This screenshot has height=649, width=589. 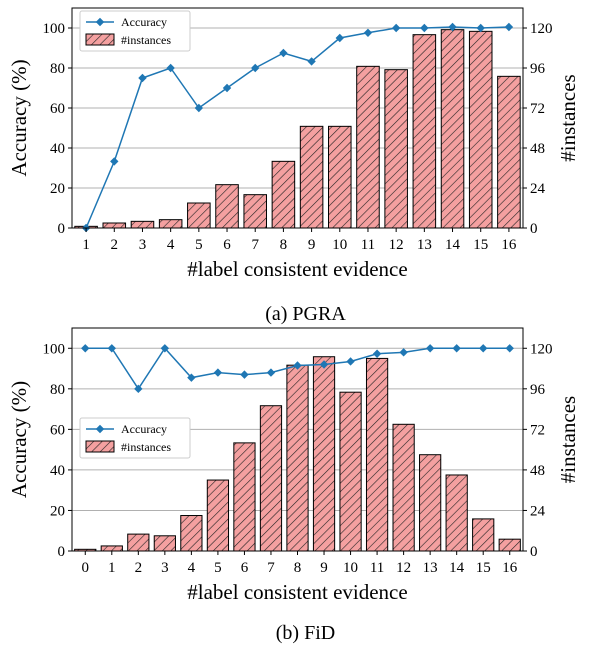 I want to click on panel-b-accuracy-line, so click(x=297, y=369).